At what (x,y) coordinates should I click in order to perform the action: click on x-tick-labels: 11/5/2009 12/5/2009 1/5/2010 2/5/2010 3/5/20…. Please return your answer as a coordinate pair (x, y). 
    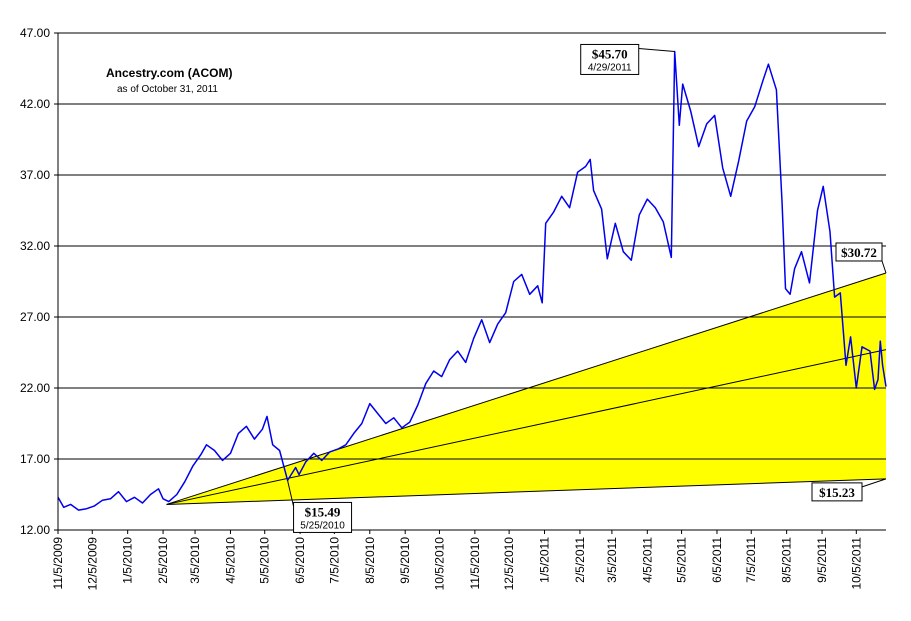
    Looking at the image, I should click on (457, 560).